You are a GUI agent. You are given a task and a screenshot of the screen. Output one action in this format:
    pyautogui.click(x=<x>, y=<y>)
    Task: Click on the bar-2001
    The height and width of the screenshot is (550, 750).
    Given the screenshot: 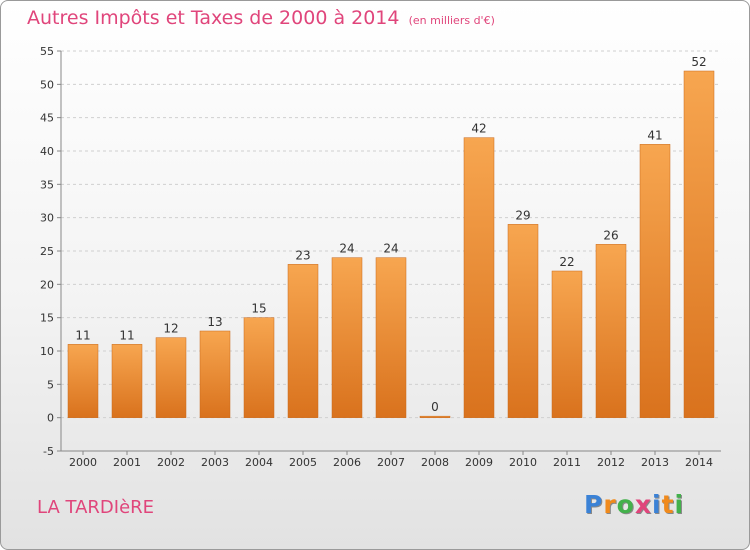 What is the action you would take?
    pyautogui.click(x=127, y=381)
    